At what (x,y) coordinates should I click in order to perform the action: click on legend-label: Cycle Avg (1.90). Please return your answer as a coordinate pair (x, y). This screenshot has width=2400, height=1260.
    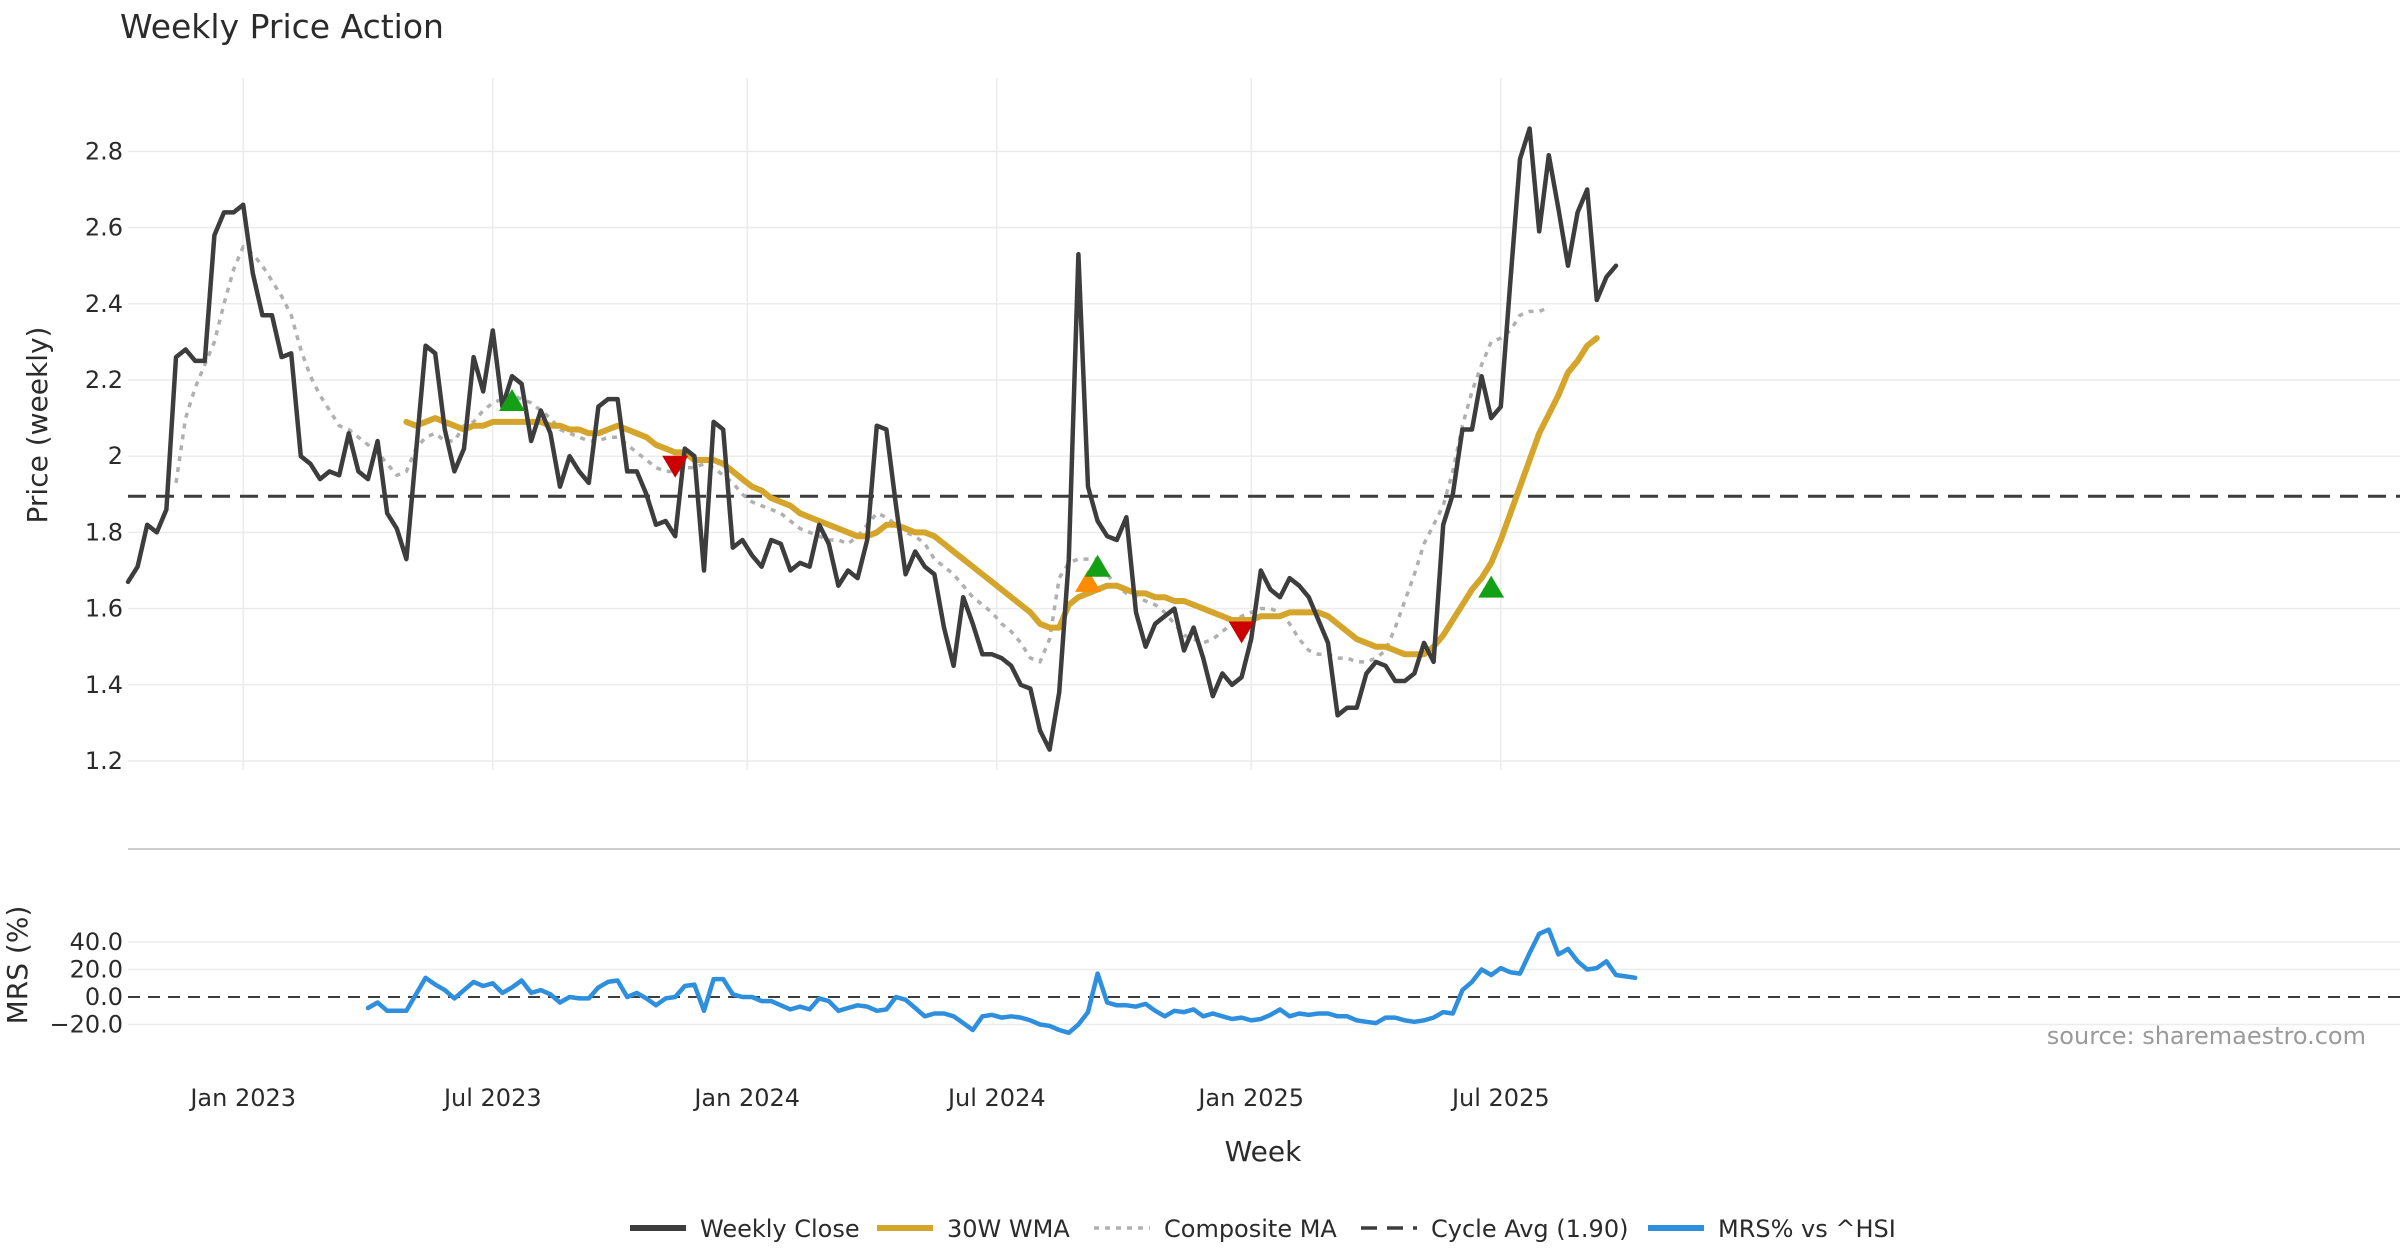
    Looking at the image, I should click on (1529, 1229).